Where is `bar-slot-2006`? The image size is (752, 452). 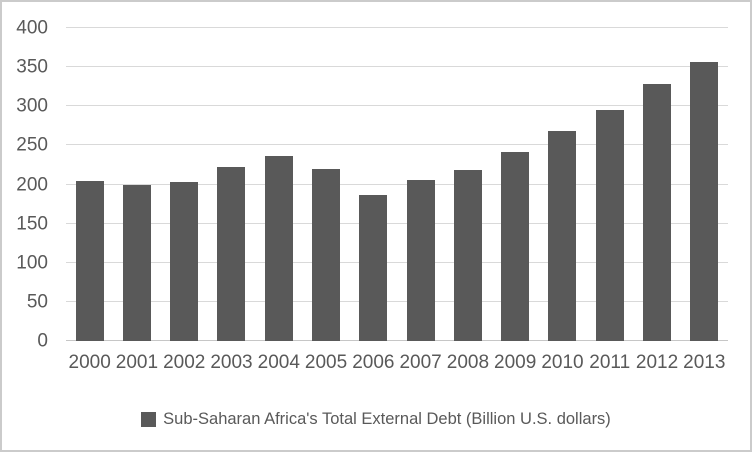
bar-slot-2006 is located at coordinates (373, 184).